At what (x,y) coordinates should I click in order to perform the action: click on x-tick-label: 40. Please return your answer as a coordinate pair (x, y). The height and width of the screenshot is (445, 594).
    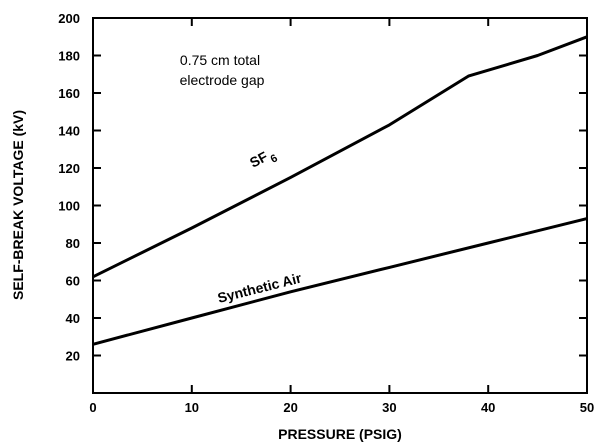
    Looking at the image, I should click on (488, 407).